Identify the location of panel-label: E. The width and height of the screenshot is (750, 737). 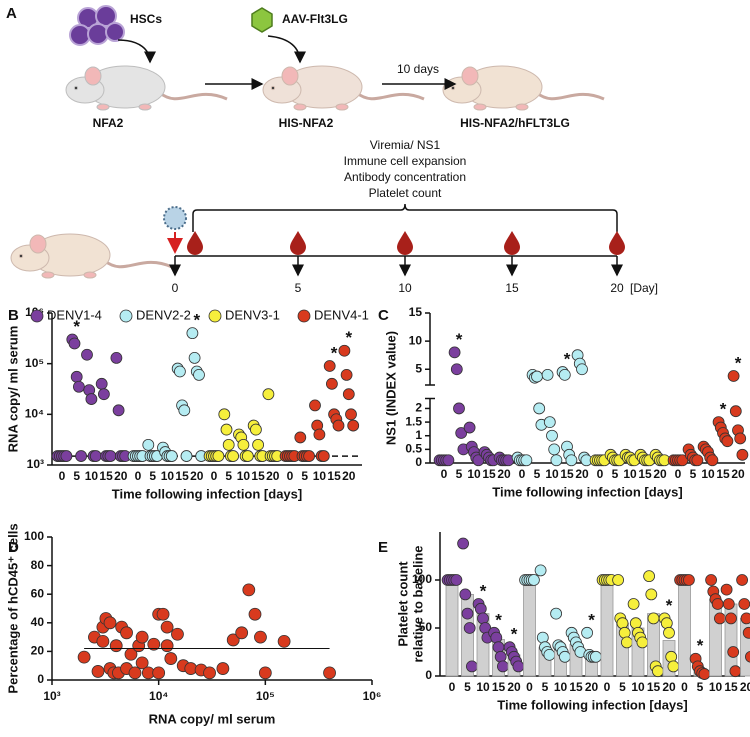
(383, 547).